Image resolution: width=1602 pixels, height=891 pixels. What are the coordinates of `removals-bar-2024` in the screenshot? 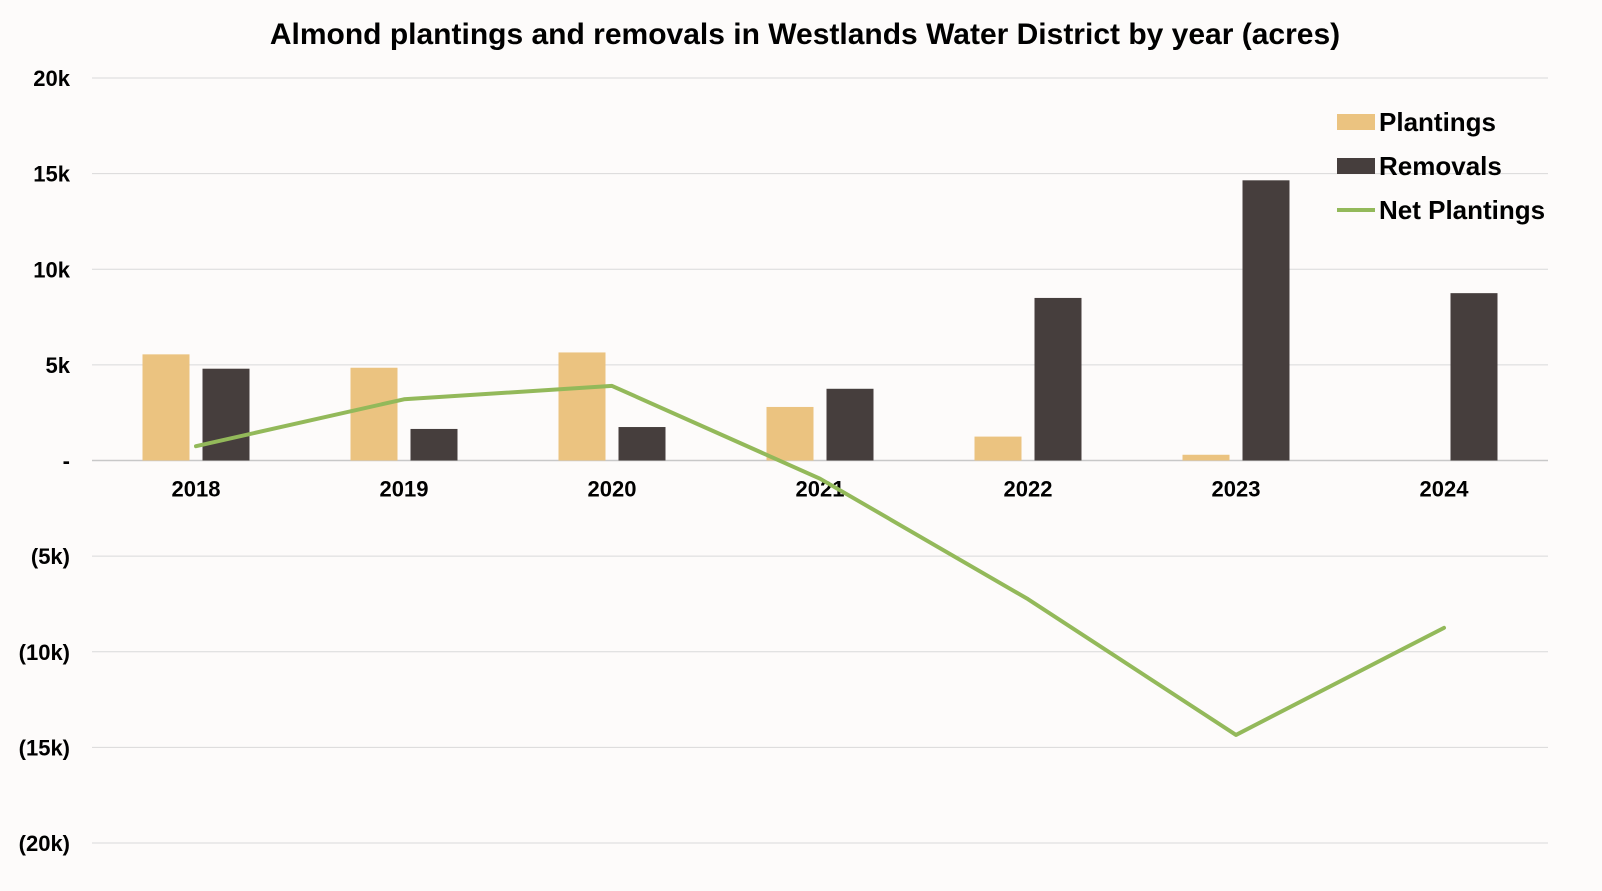 It's located at (1474, 377).